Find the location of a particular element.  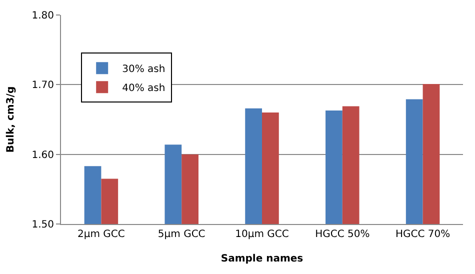

y-tick-label: 1.80 is located at coordinates (43, 16).